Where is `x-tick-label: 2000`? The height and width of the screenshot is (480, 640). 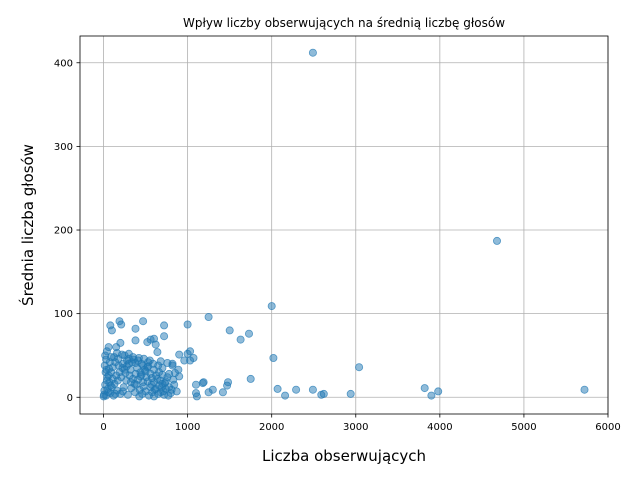 x-tick-label: 2000 is located at coordinates (271, 427).